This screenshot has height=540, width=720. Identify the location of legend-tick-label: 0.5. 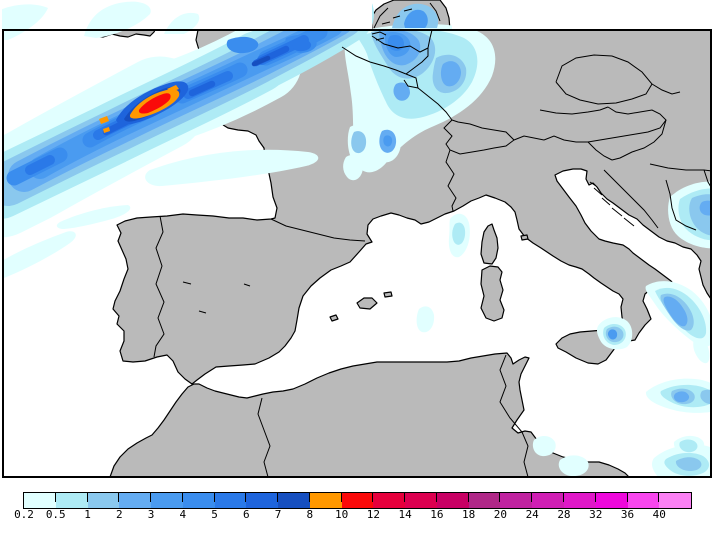
(55, 514).